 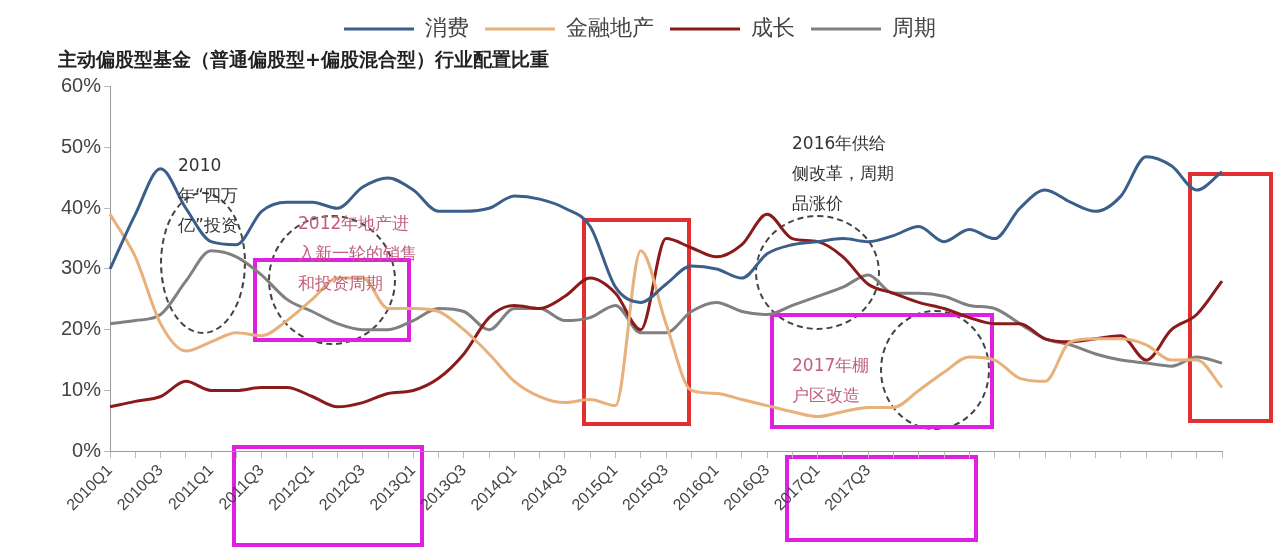 What do you see at coordinates (81, 85) in the screenshot?
I see `y-tick-label: 60%` at bounding box center [81, 85].